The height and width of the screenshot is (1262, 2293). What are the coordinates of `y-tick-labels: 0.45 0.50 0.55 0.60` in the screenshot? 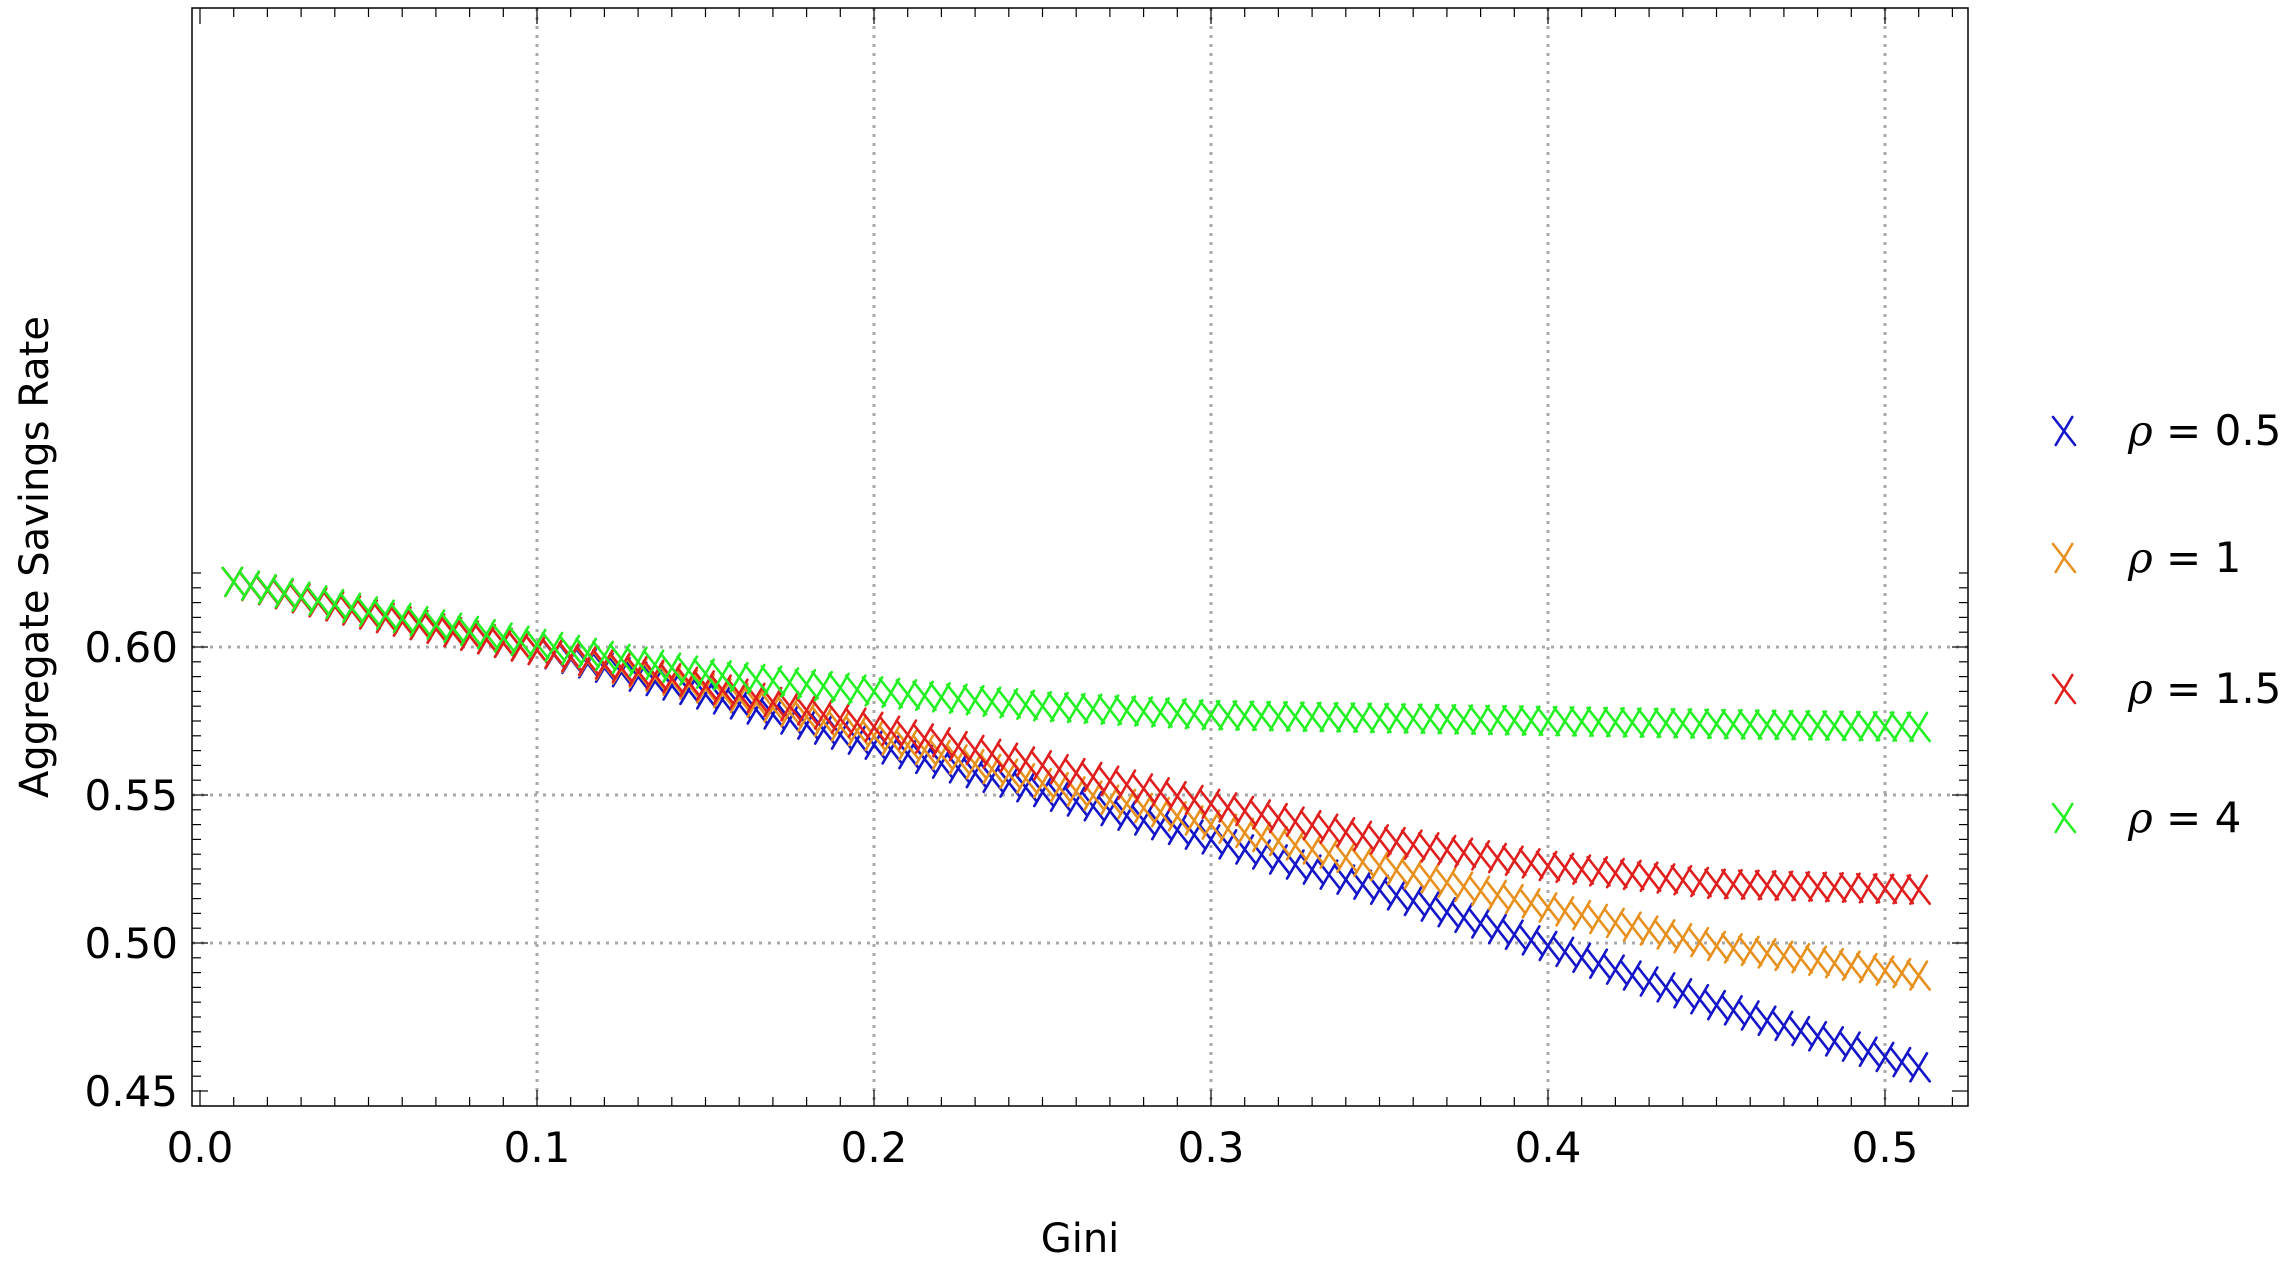 It's located at (131, 869).